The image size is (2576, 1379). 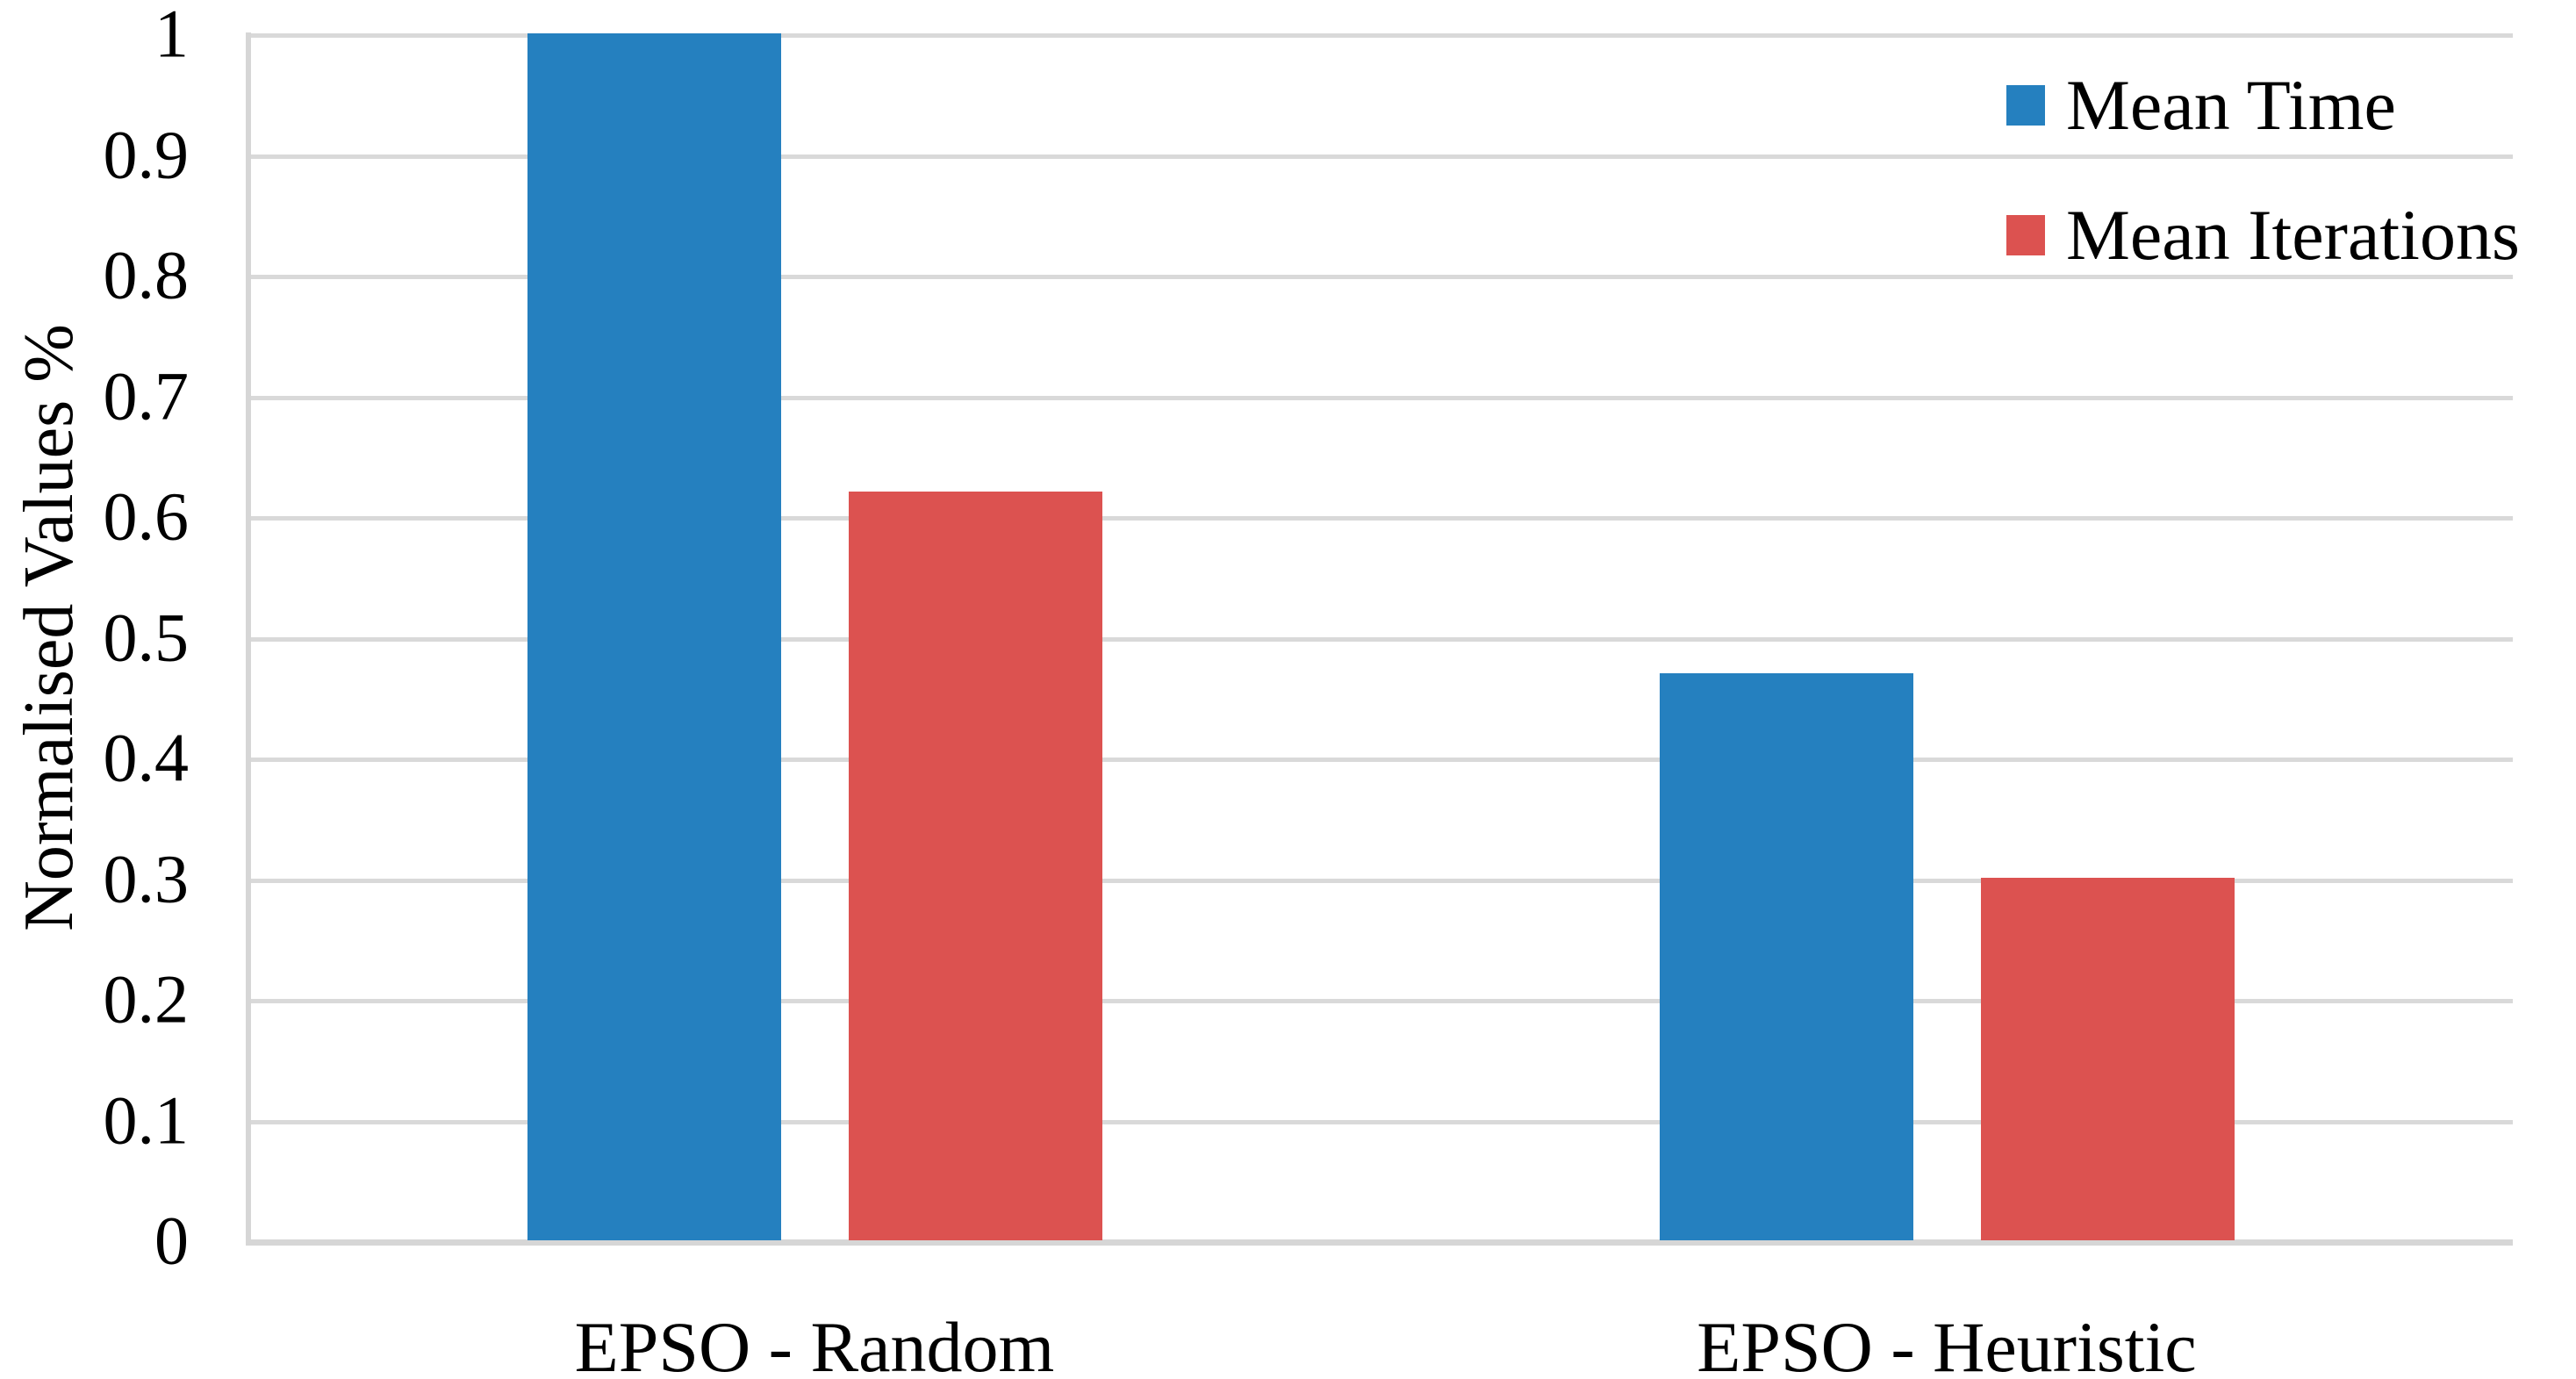 What do you see at coordinates (146, 877) in the screenshot?
I see `y-tick-label: 0.3` at bounding box center [146, 877].